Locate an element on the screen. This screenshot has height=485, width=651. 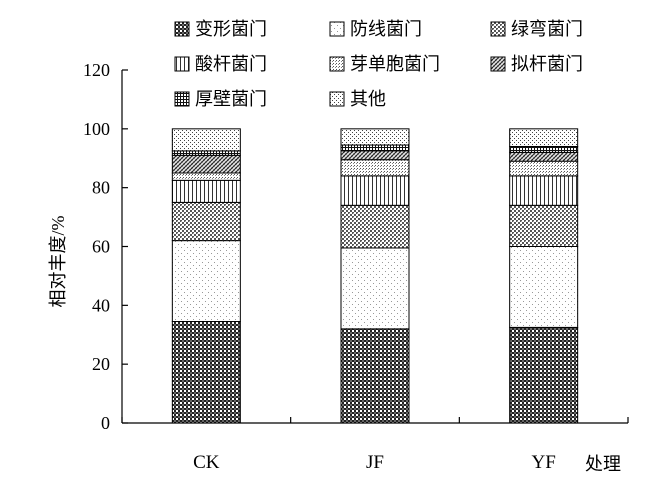
legend-label: 变形菌门 is located at coordinates (231, 29).